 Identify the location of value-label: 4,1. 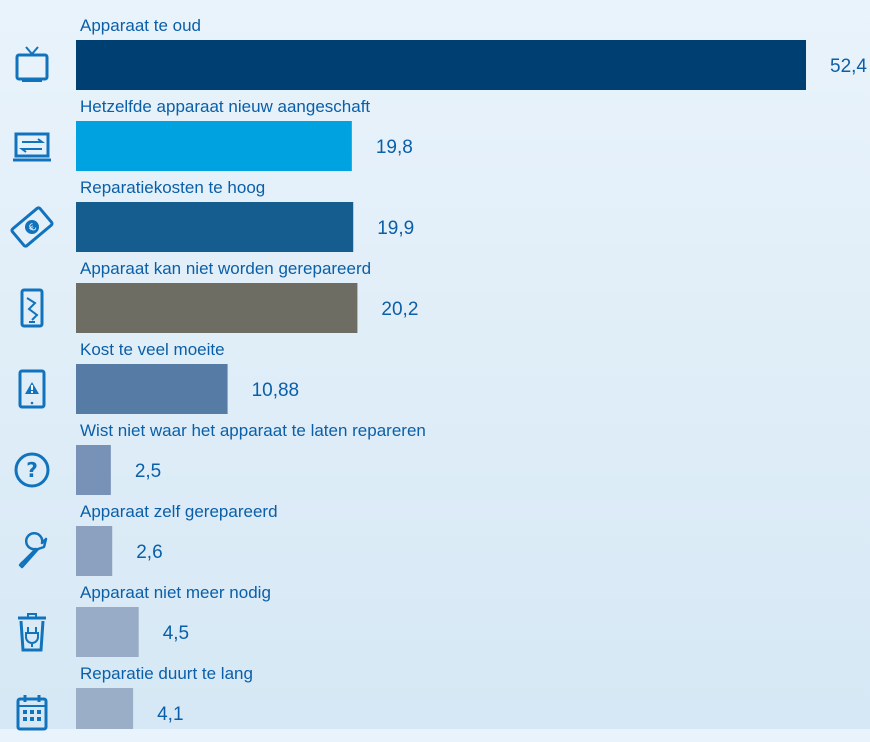
(170, 714).